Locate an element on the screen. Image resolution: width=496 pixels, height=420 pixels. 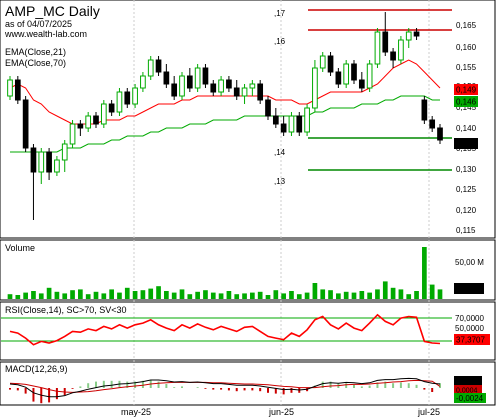
price-tick: 0,120 is located at coordinates (466, 210).